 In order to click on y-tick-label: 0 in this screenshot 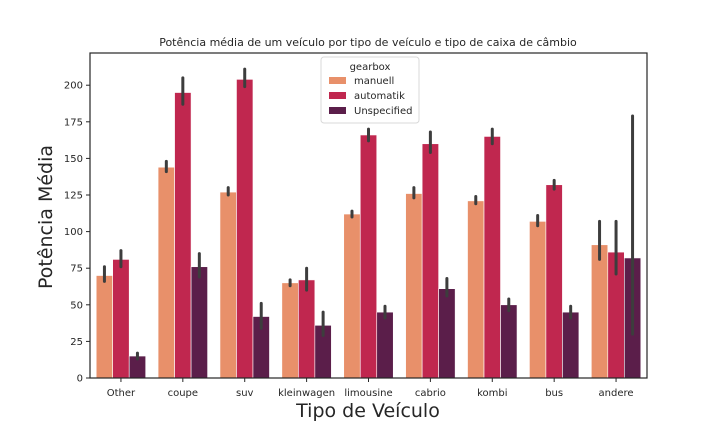, I will do `click(80, 379)`.